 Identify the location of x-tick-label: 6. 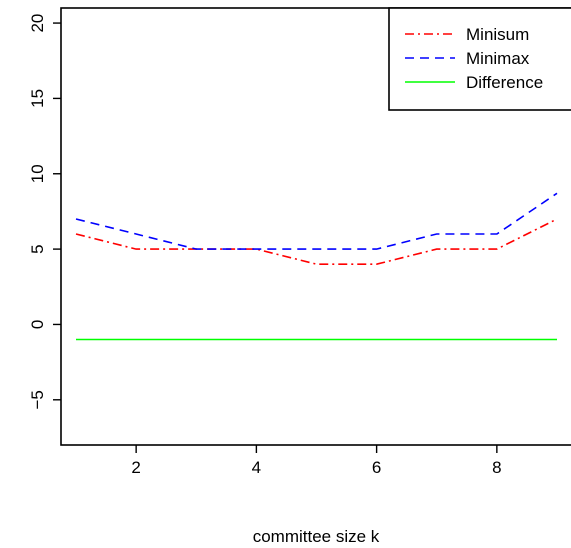
(376, 467).